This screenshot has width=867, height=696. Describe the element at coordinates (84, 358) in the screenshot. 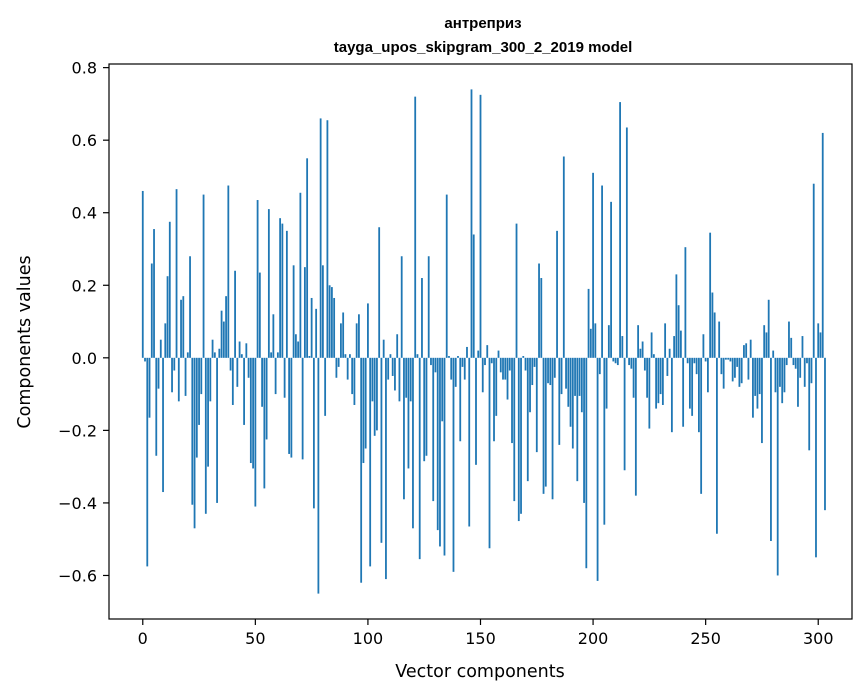

I see `y-tick-label: 0.0` at that location.